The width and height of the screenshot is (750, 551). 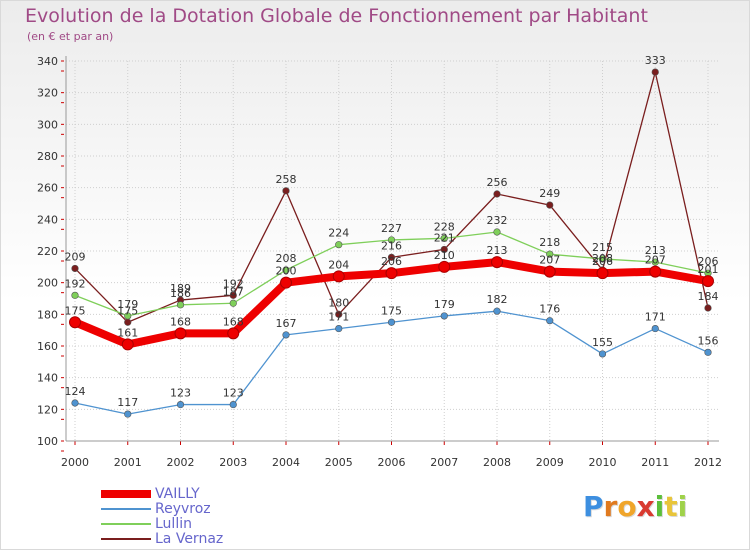 What do you see at coordinates (47, 314) in the screenshot?
I see `y-tick-label: 180` at bounding box center [47, 314].